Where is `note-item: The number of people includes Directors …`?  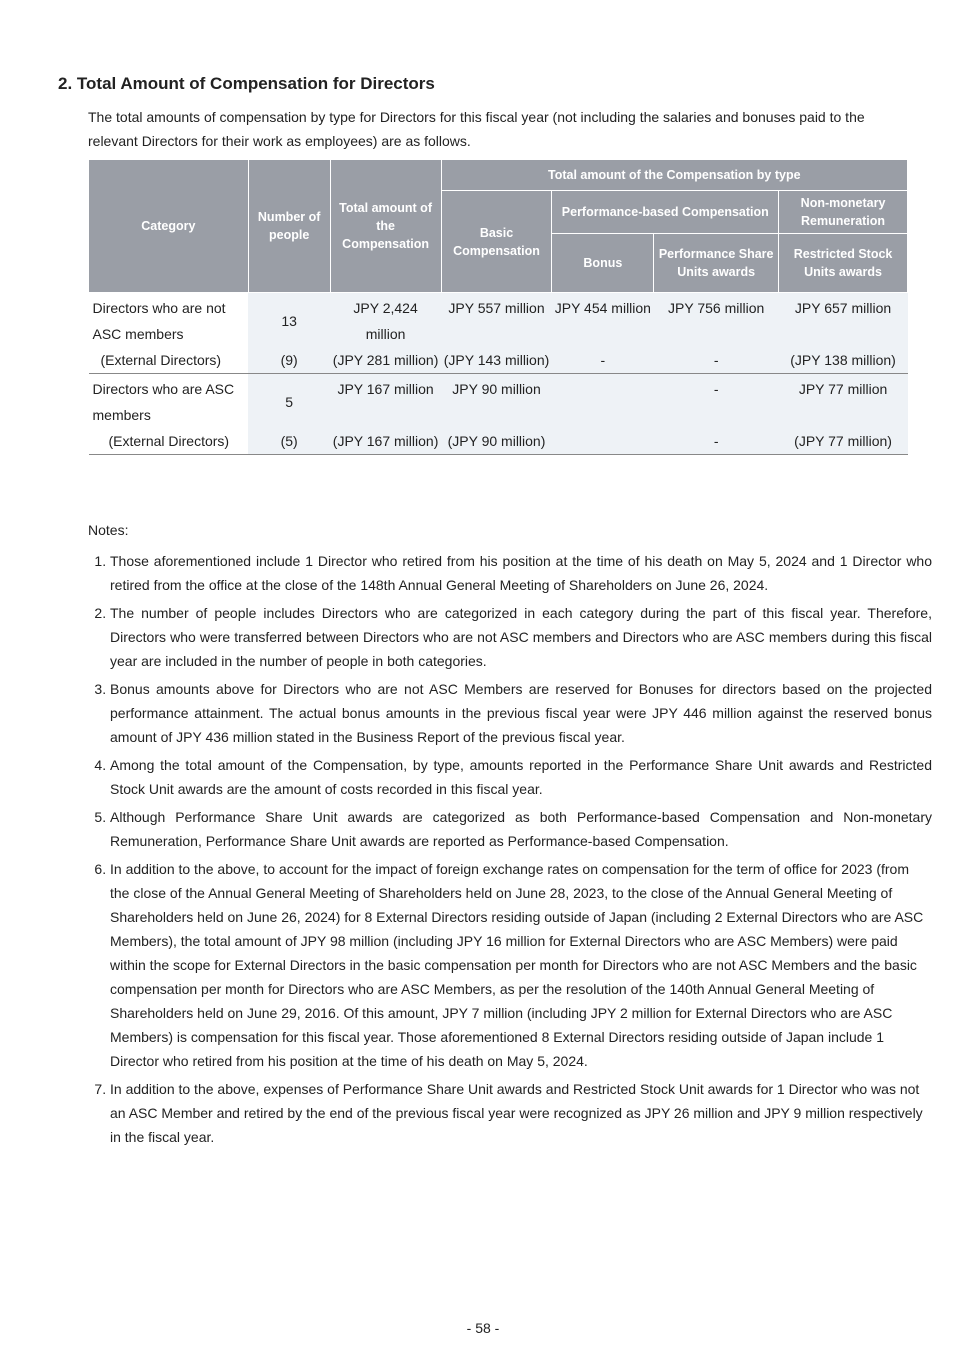
note-item: The number of people includes Directors … is located at coordinates (521, 637).